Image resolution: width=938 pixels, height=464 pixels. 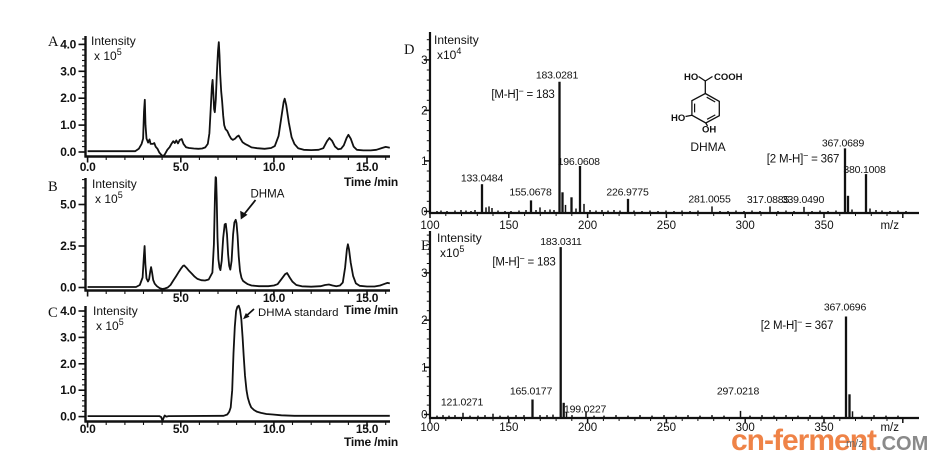 What do you see at coordinates (298, 313) in the screenshot?
I see `svg-text: DHMA standard` at bounding box center [298, 313].